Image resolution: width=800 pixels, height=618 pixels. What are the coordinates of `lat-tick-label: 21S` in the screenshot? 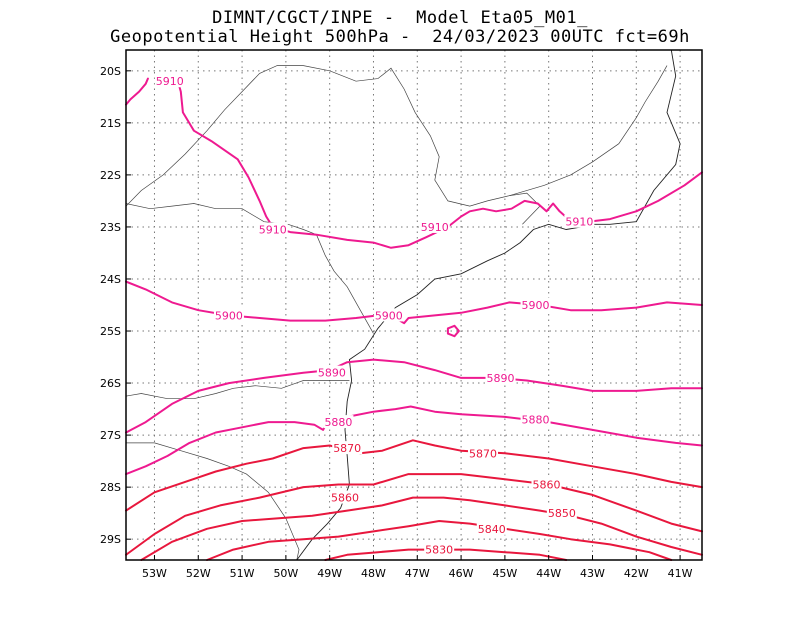 It's located at (110, 123).